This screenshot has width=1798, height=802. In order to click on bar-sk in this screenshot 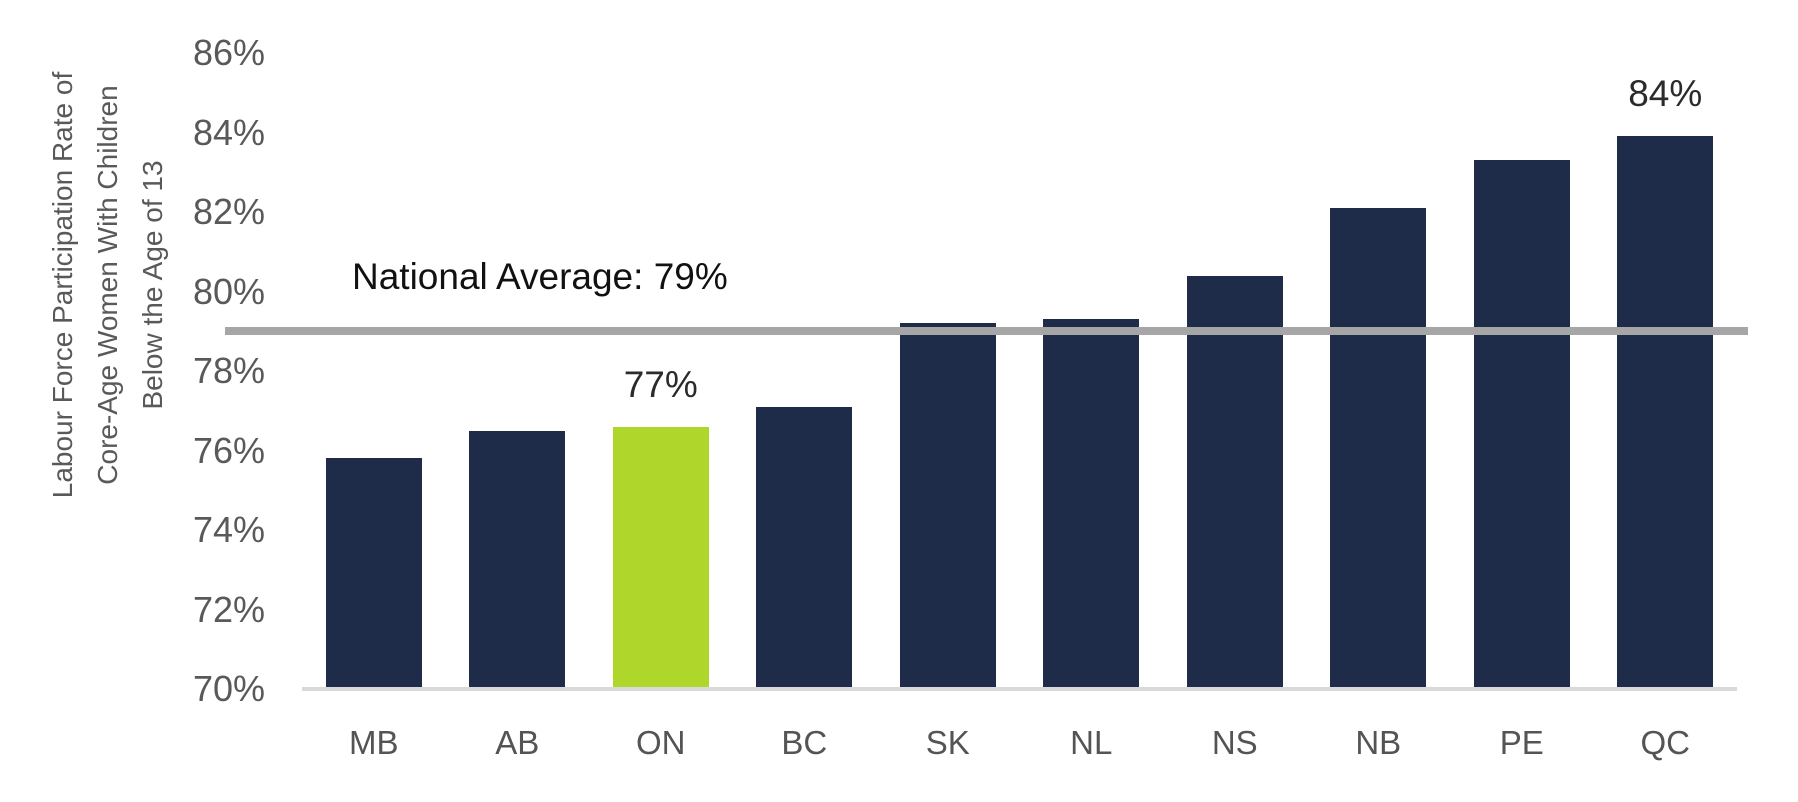, I will do `click(947, 506)`.